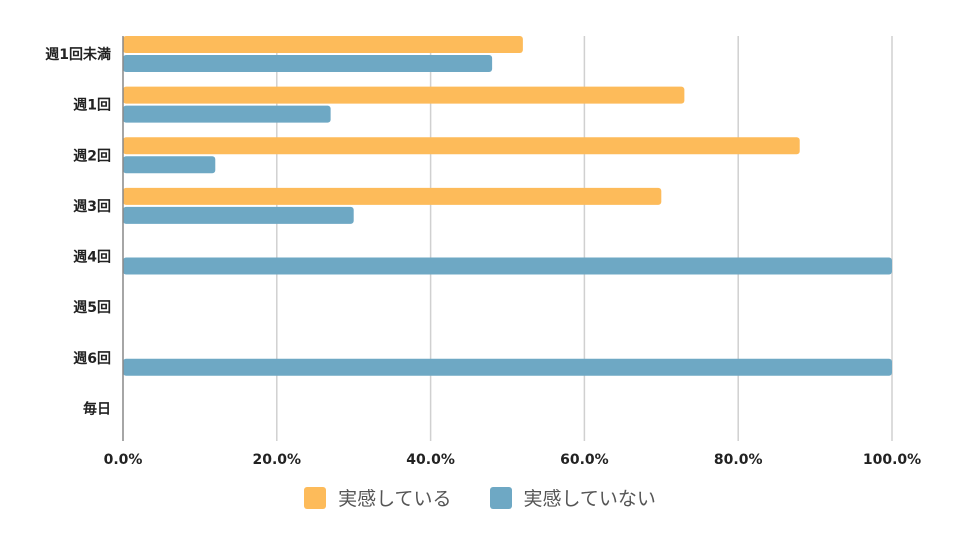 The width and height of the screenshot is (960, 544). I want to click on x-tick-label: 20.0%, so click(277, 460).